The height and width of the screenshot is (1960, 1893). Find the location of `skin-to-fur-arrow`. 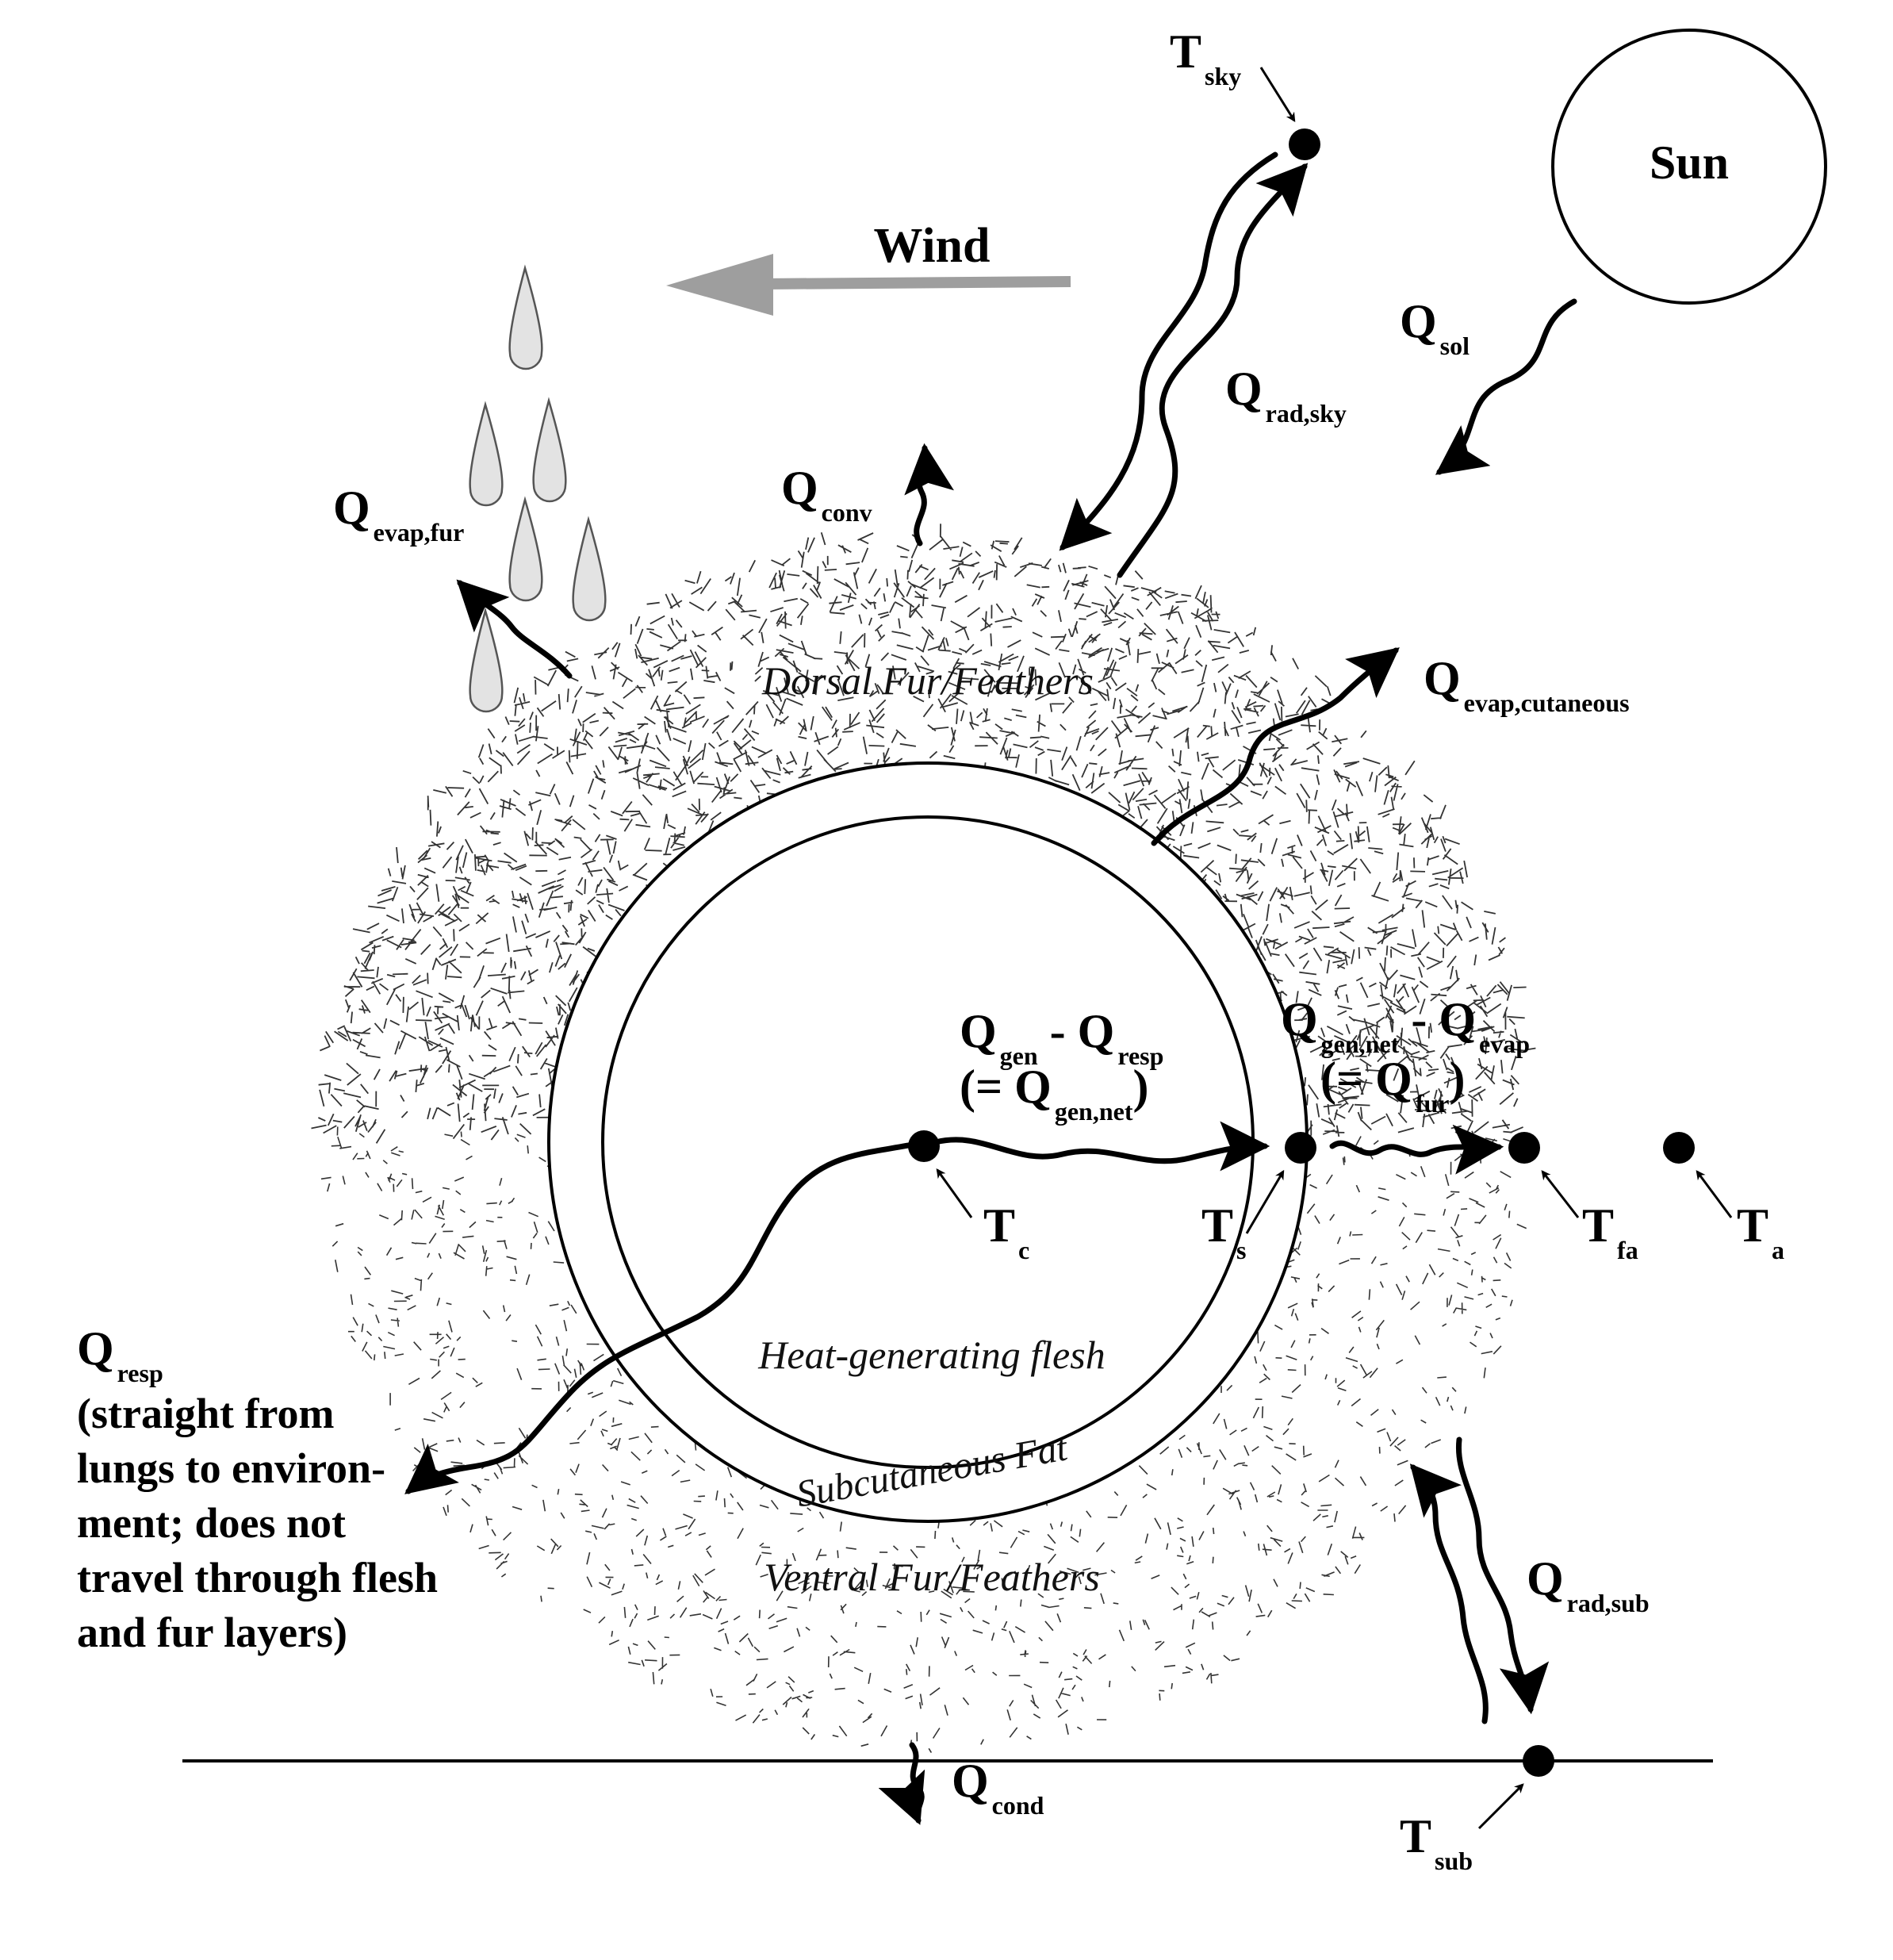

skin-to-fur-arrow is located at coordinates (1416, 1149).